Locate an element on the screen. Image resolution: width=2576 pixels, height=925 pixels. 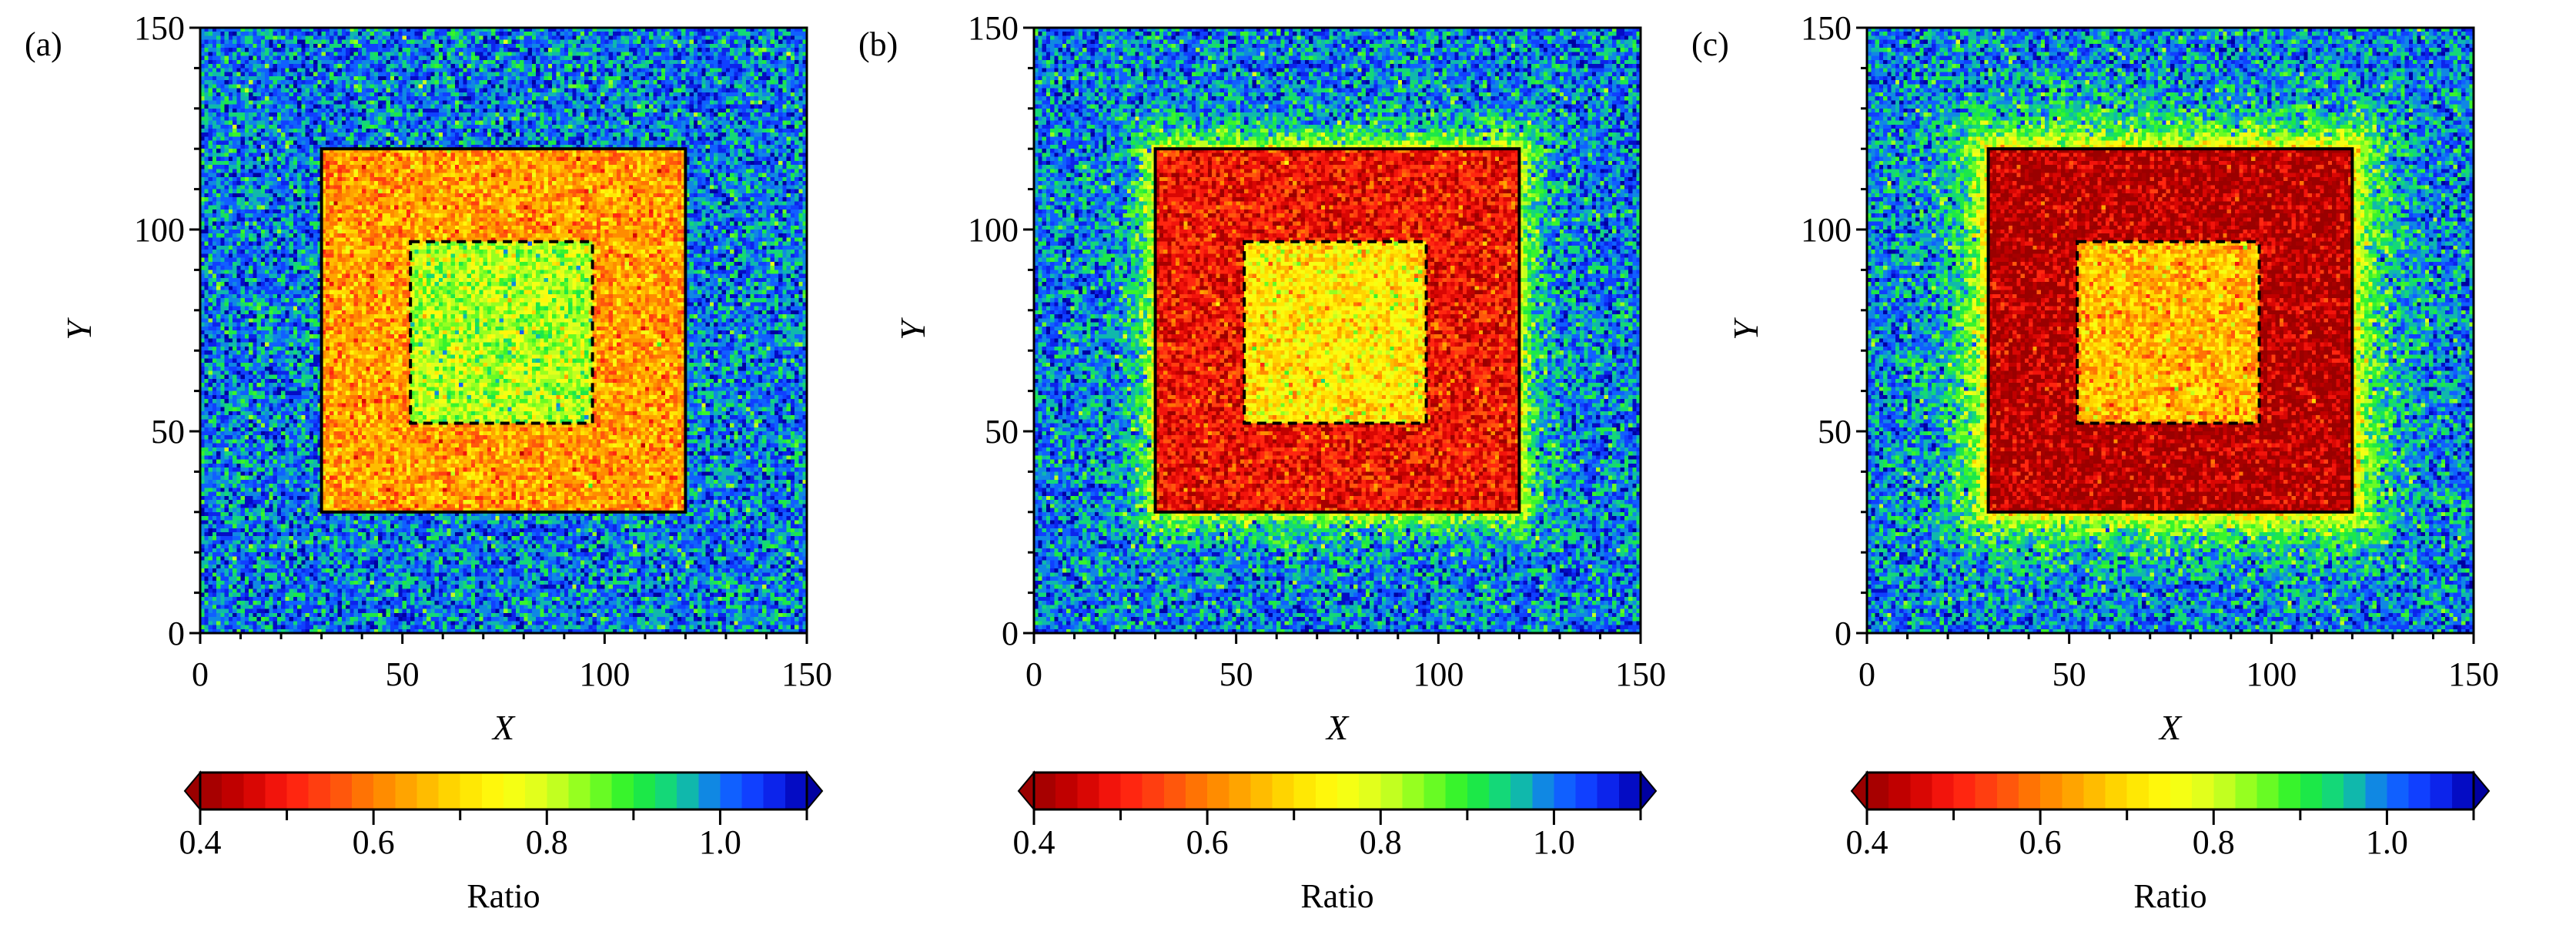
colorbar-panel-b is located at coordinates (1337, 791).